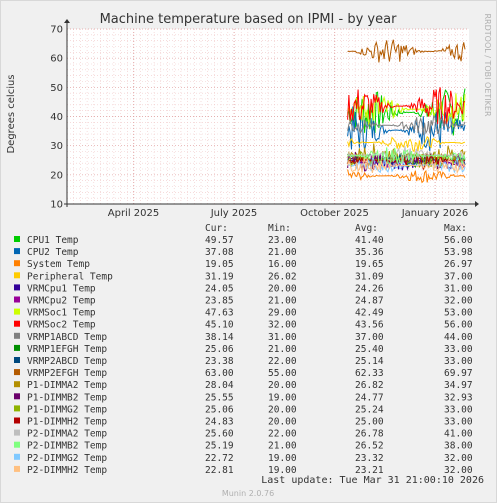 This screenshot has height=503, width=497. What do you see at coordinates (243, 337) in the screenshot?
I see `legend-row: VRMP1ABCD Temp 38.14 31.00 37.00 44.00` at bounding box center [243, 337].